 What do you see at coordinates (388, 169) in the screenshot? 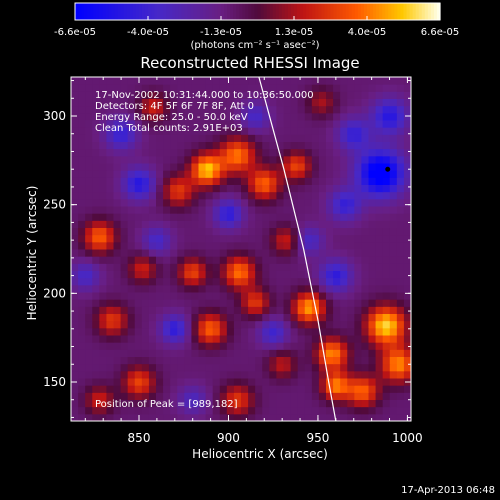
I see `peak-dot` at bounding box center [388, 169].